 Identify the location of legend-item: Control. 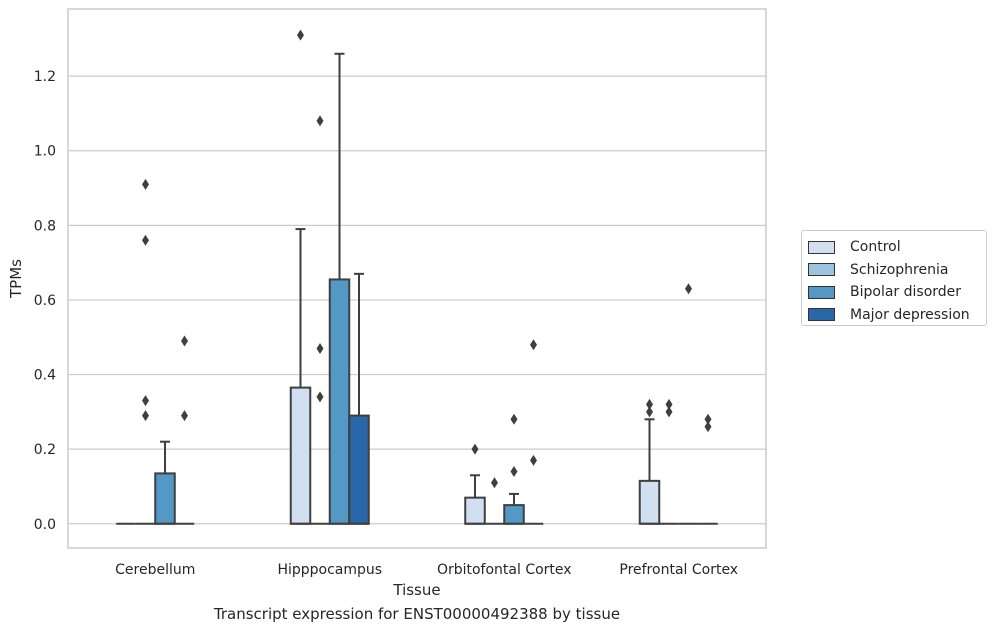
(897, 247).